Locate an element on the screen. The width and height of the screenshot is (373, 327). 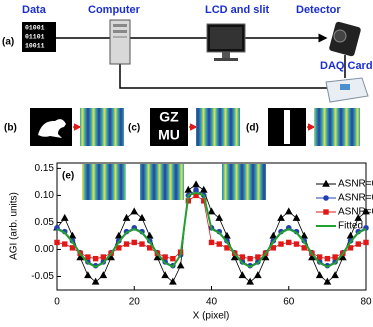
node-label: Detector is located at coordinates (318, 10).